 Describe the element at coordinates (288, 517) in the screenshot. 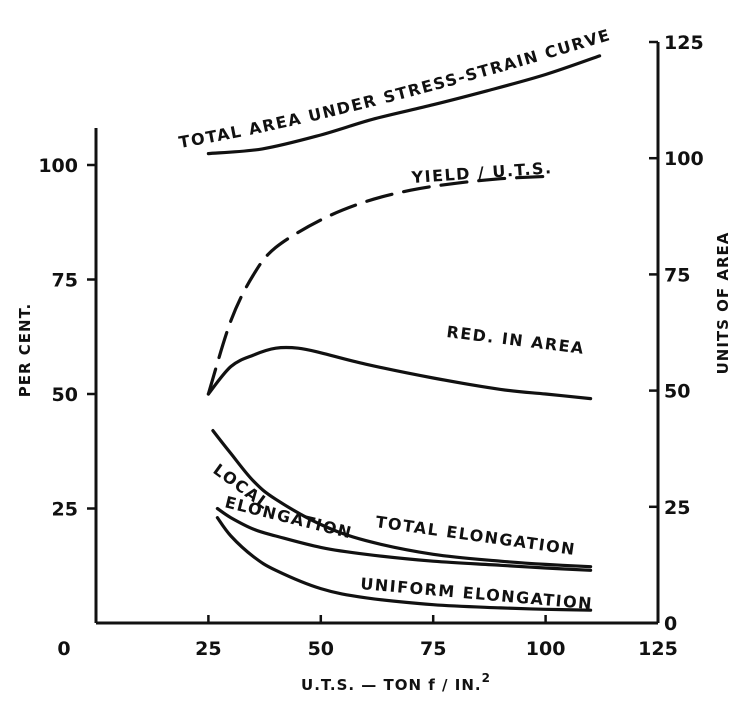

I see `label-elongation: ELONGATION` at that location.